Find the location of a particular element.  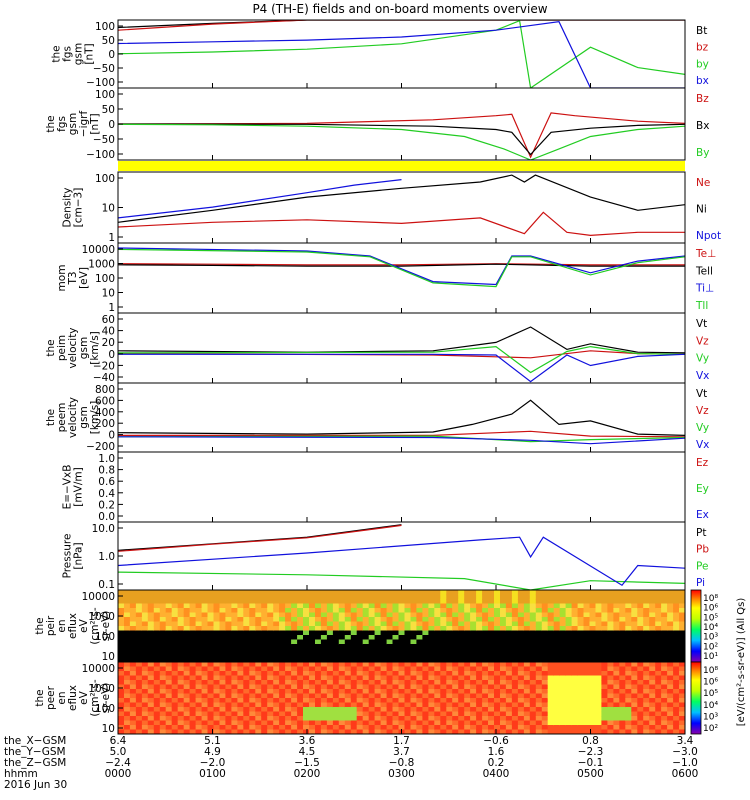

colorbar-tick-lower-0: 10⁸ is located at coordinates (710, 671).